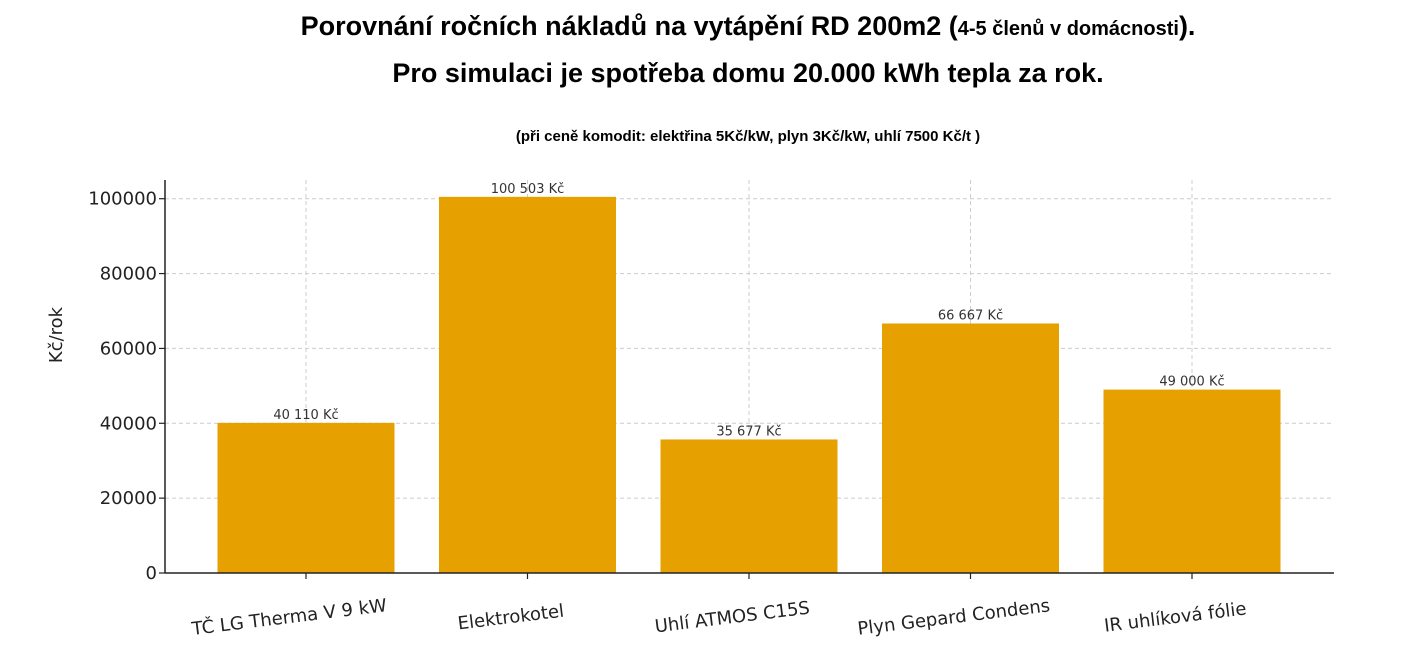 This screenshot has width=1420, height=669. What do you see at coordinates (1175, 617) in the screenshot?
I see `x-tick-label-4: IR uhlíková fólie` at bounding box center [1175, 617].